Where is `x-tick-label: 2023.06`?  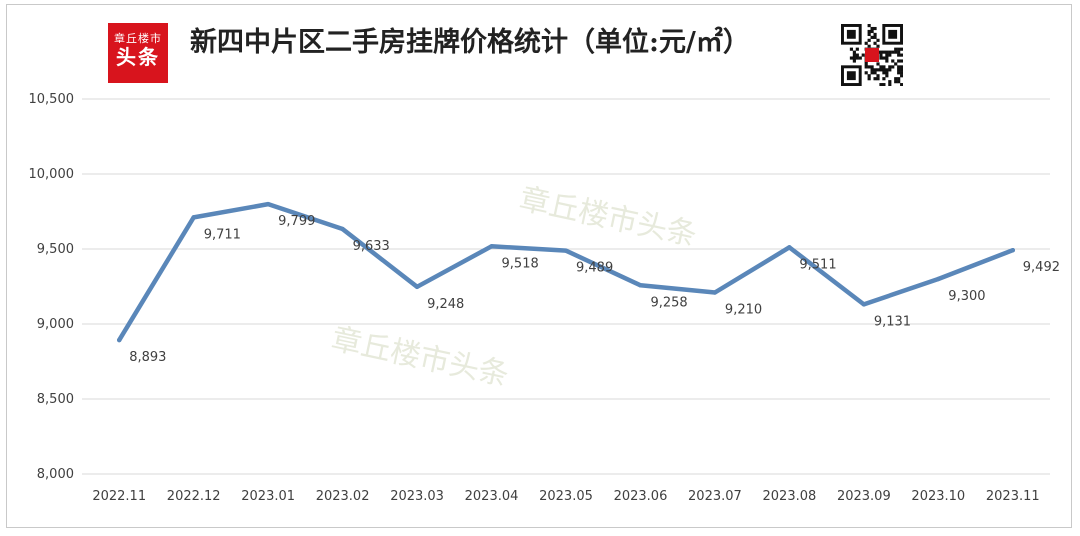
x-tick-label: 2023.06 is located at coordinates (641, 496).